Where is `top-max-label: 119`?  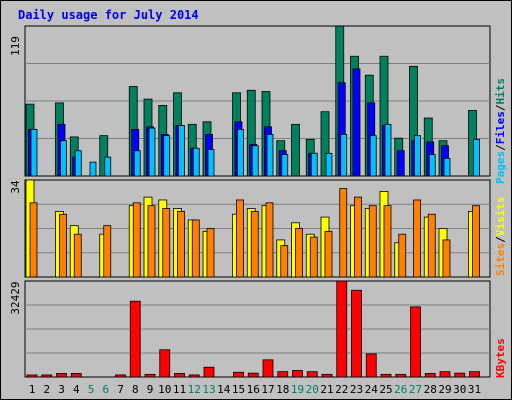 top-max-label: 119 is located at coordinates (15, 46).